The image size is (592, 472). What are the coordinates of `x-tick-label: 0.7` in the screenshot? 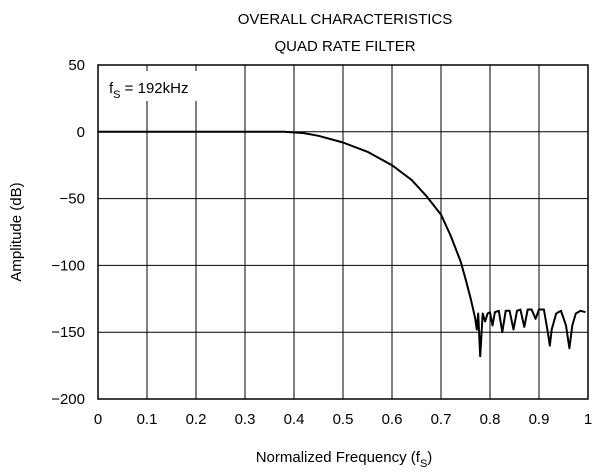 It's located at (441, 419).